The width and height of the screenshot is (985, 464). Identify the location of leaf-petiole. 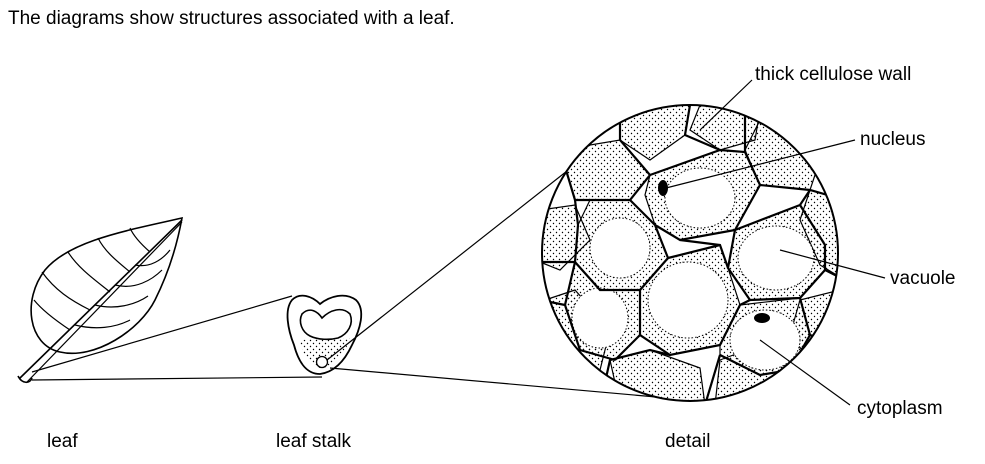
(25, 379).